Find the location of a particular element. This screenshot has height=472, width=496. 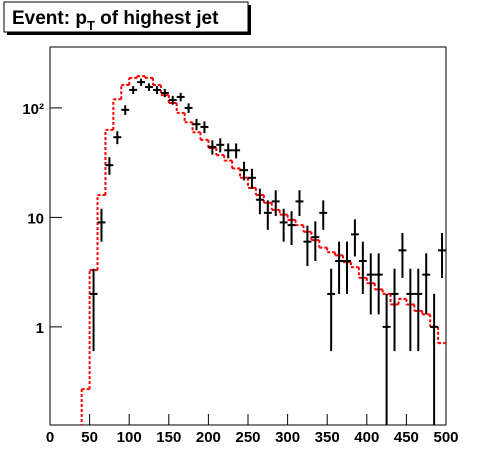

title-frame is located at coordinates (126, 17).